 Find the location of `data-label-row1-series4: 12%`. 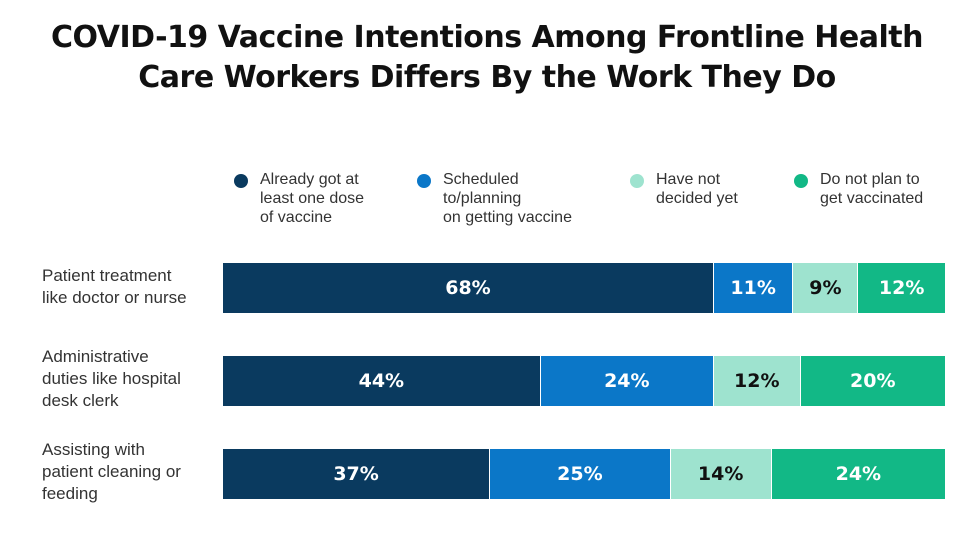

data-label-row1-series4: 12% is located at coordinates (901, 288).